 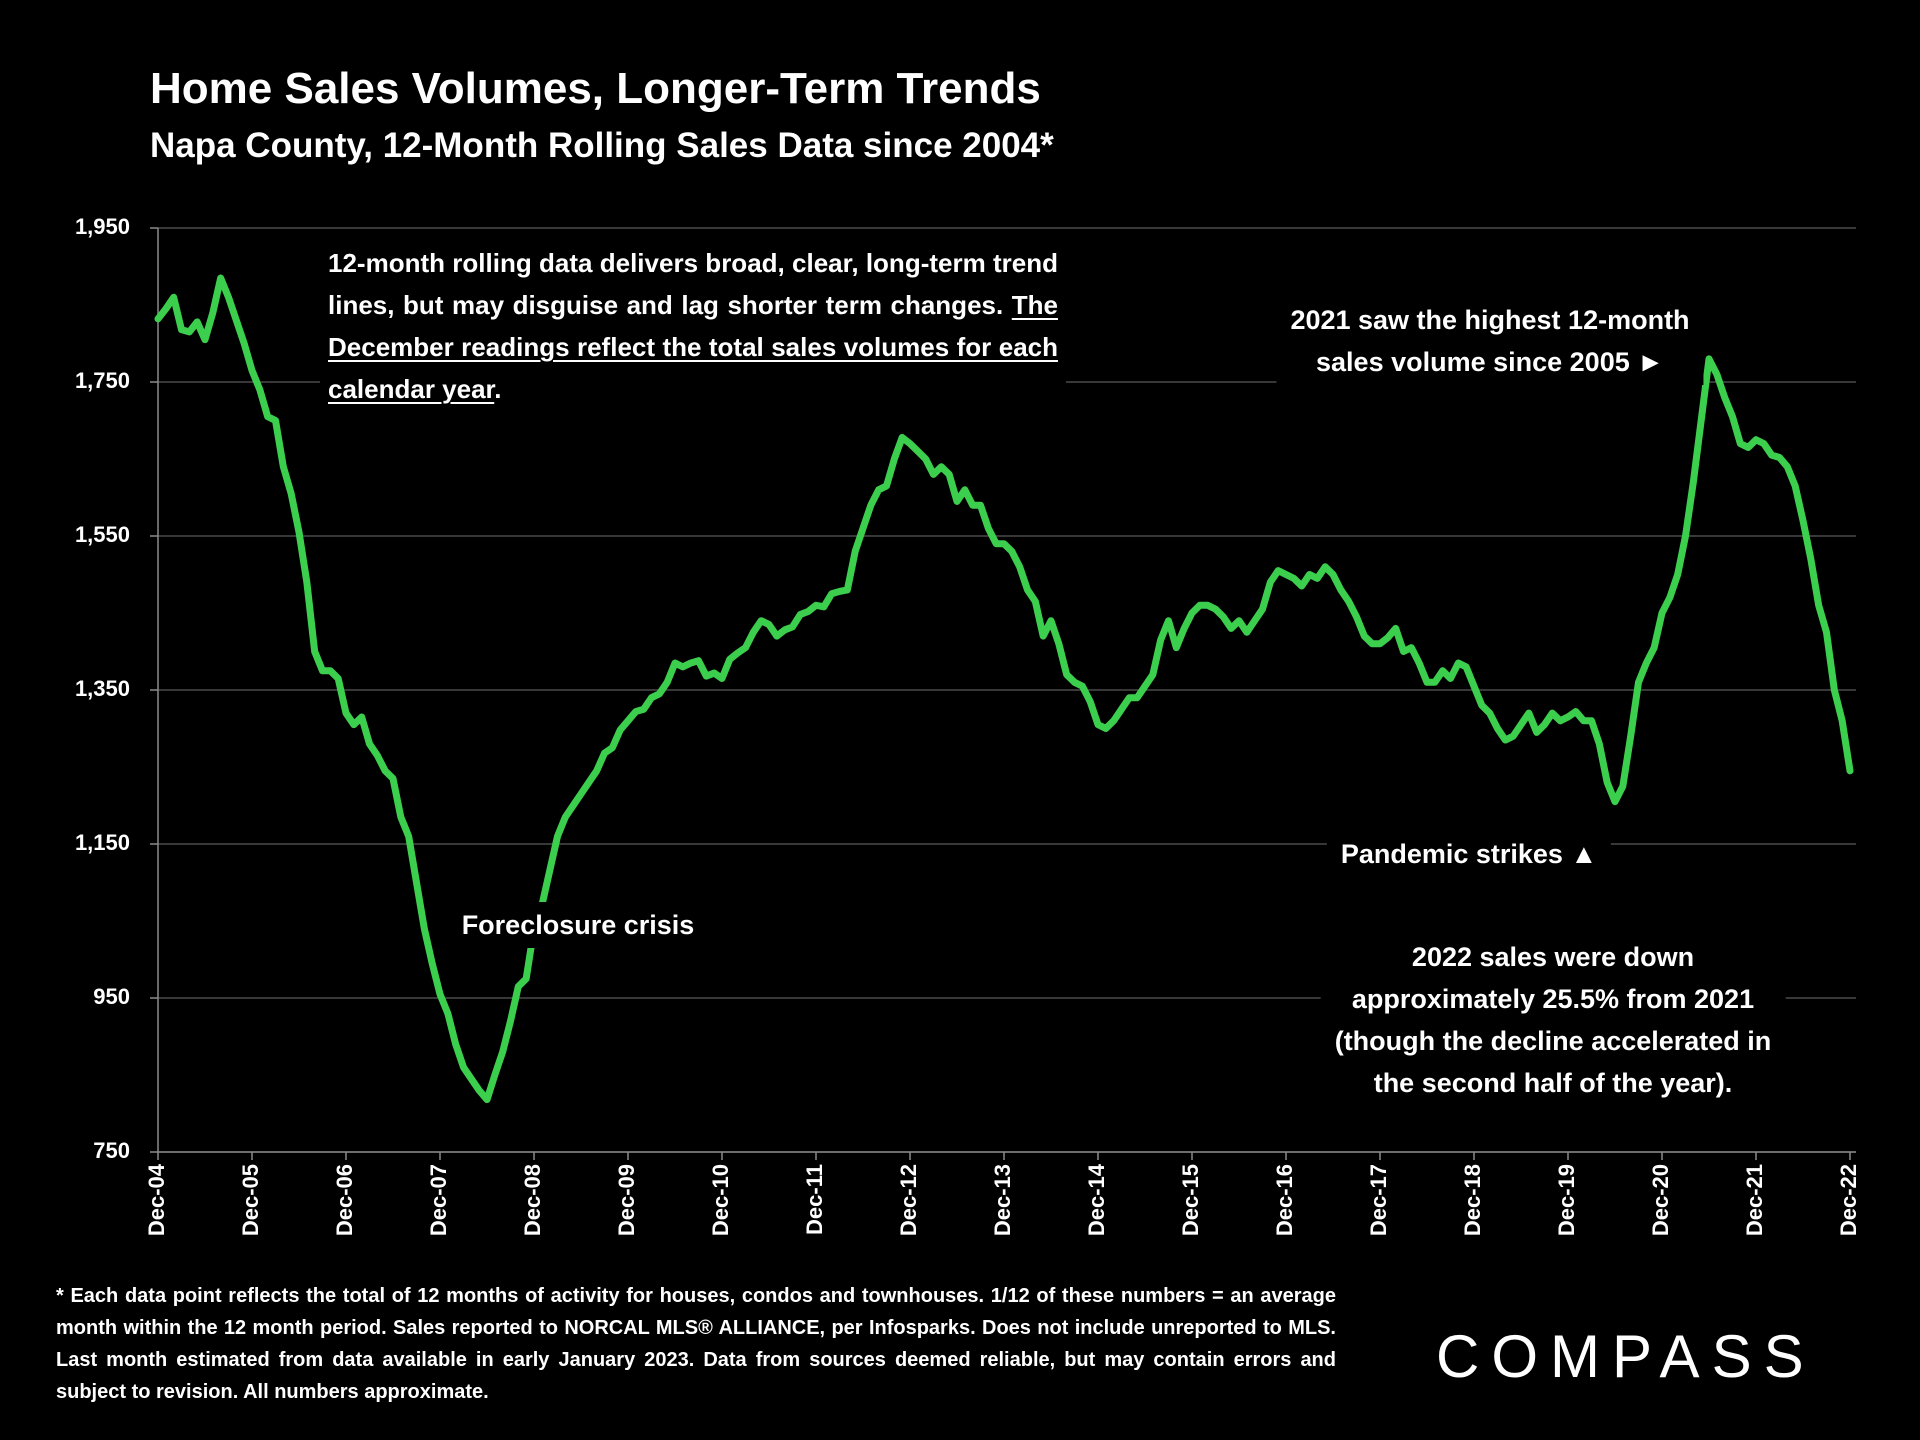 I want to click on annotation-line: Pandemic strikes ▲, so click(x=1469, y=854).